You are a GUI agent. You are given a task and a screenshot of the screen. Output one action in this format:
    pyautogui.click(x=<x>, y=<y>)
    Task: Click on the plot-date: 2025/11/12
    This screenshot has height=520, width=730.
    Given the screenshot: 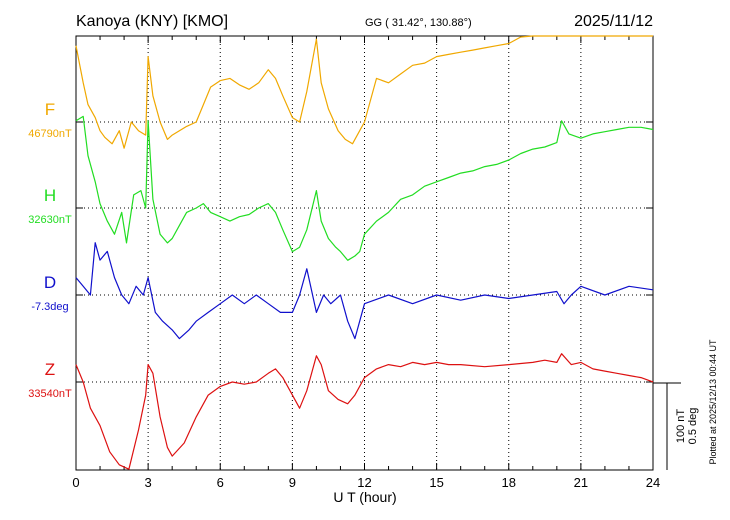 What is the action you would take?
    pyautogui.click(x=613, y=21)
    